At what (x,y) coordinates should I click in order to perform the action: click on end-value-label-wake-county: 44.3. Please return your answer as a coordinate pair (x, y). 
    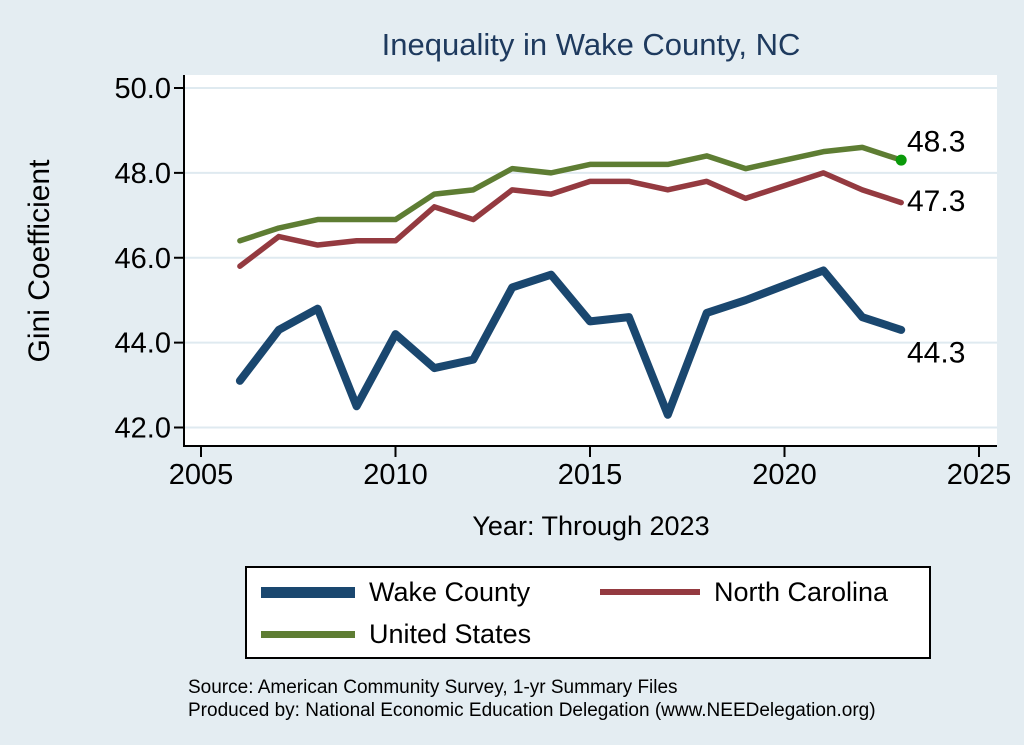
    Looking at the image, I should click on (936, 352).